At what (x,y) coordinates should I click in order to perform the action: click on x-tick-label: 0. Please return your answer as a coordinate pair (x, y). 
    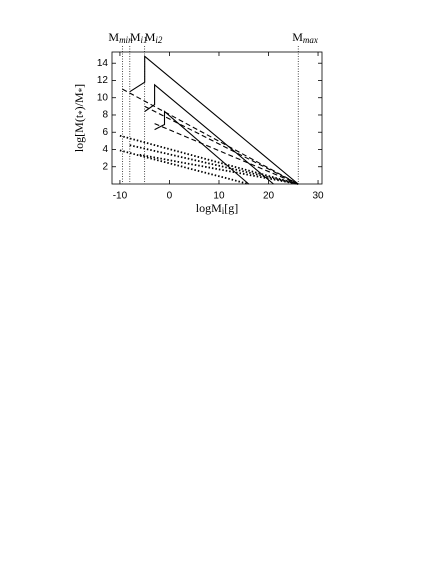
    Looking at the image, I should click on (170, 196).